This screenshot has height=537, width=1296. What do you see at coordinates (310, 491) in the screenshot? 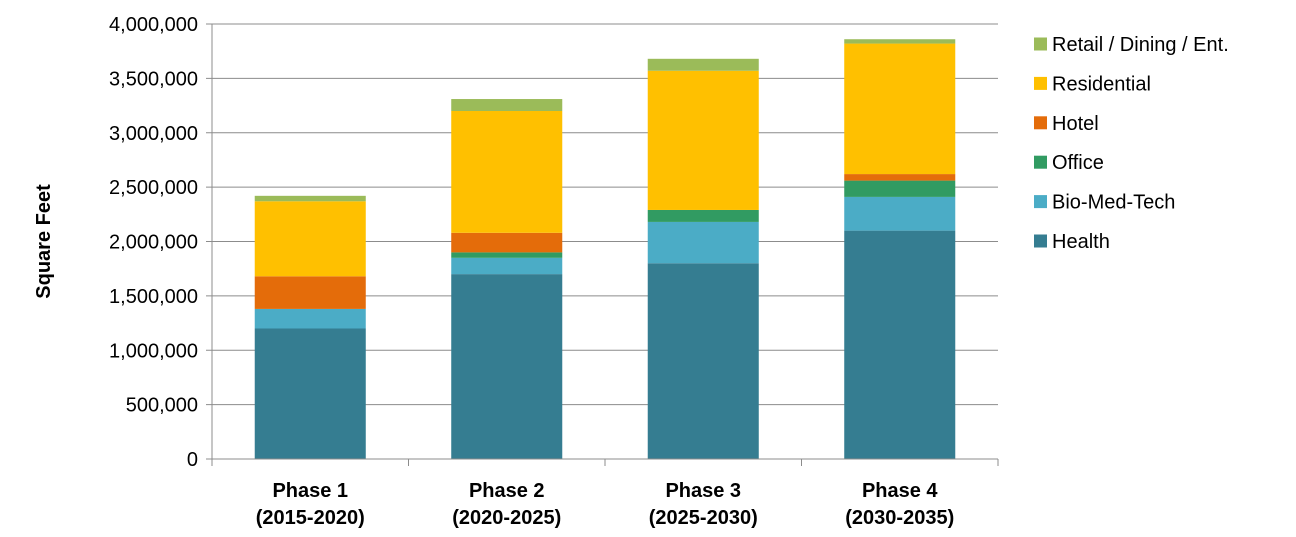
I see `x-category-label: Phase 1` at bounding box center [310, 491].